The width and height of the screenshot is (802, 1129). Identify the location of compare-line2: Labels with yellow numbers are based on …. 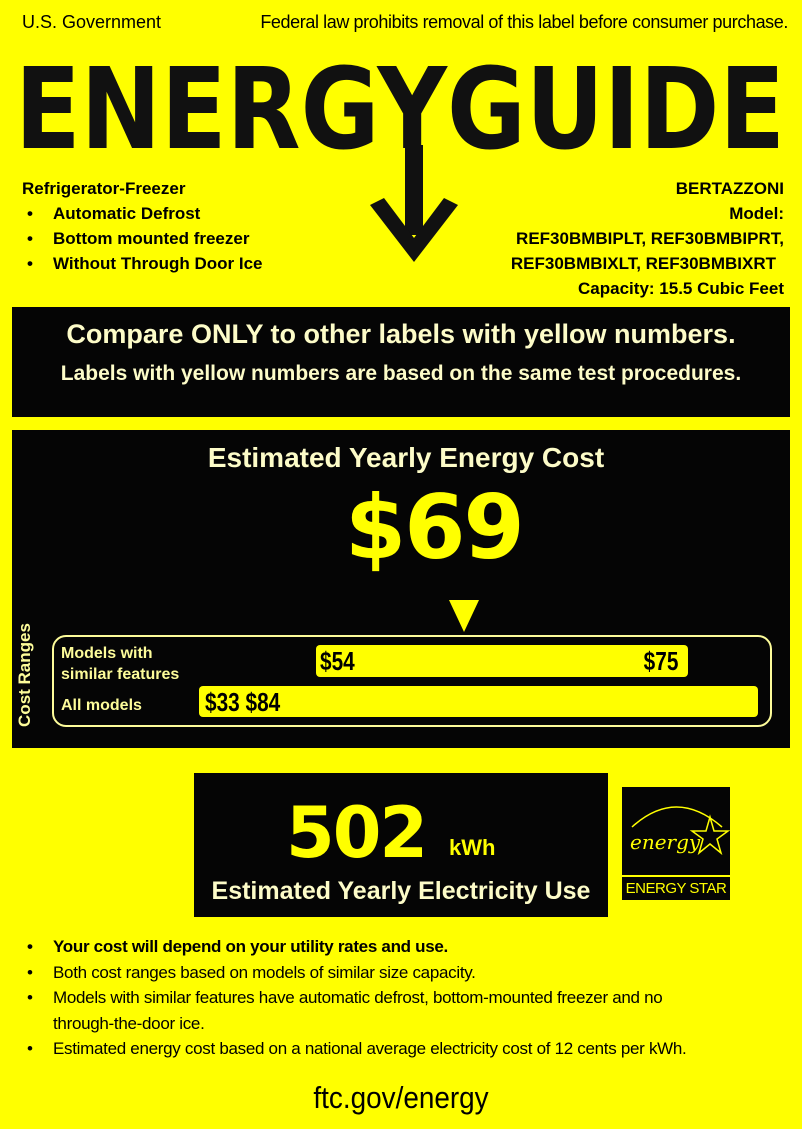
(401, 373).